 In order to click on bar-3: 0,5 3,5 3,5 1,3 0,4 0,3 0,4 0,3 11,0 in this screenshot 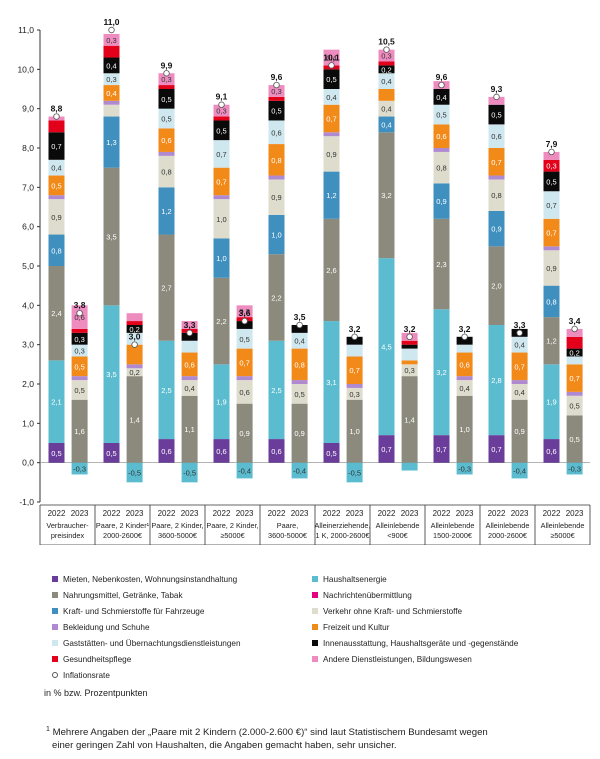, I will do `click(111, 240)`.